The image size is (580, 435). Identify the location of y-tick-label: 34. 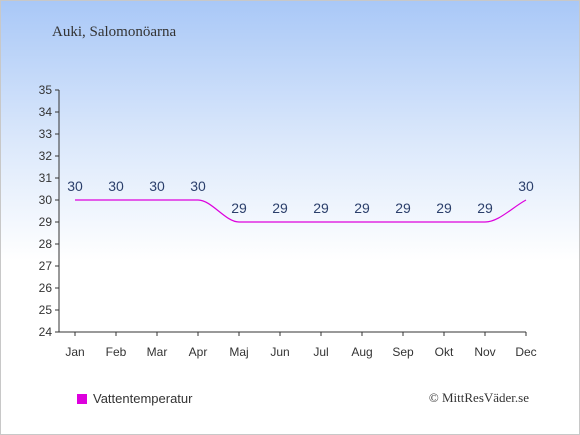
(46, 112).